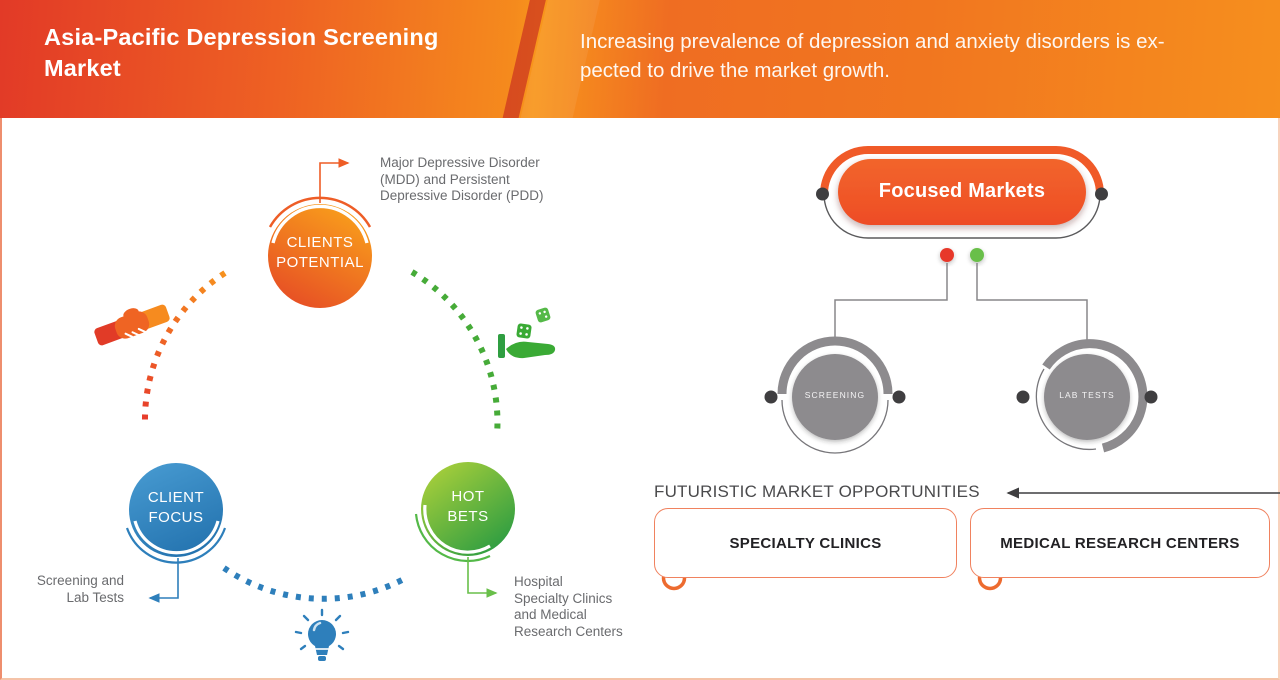 The height and width of the screenshot is (680, 1280). Describe the element at coordinates (455, 352) in the screenshot. I see `cycle-arc-green` at that location.